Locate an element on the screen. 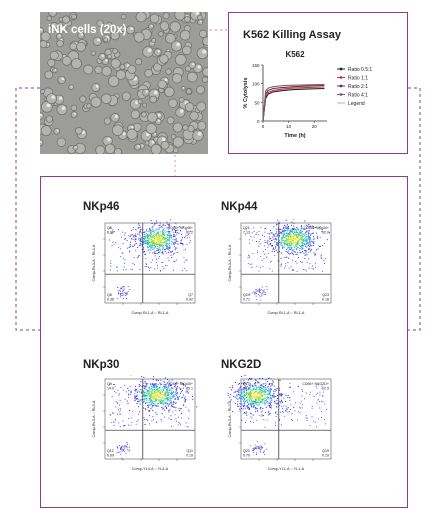  series-line is located at coordinates (293, 102).